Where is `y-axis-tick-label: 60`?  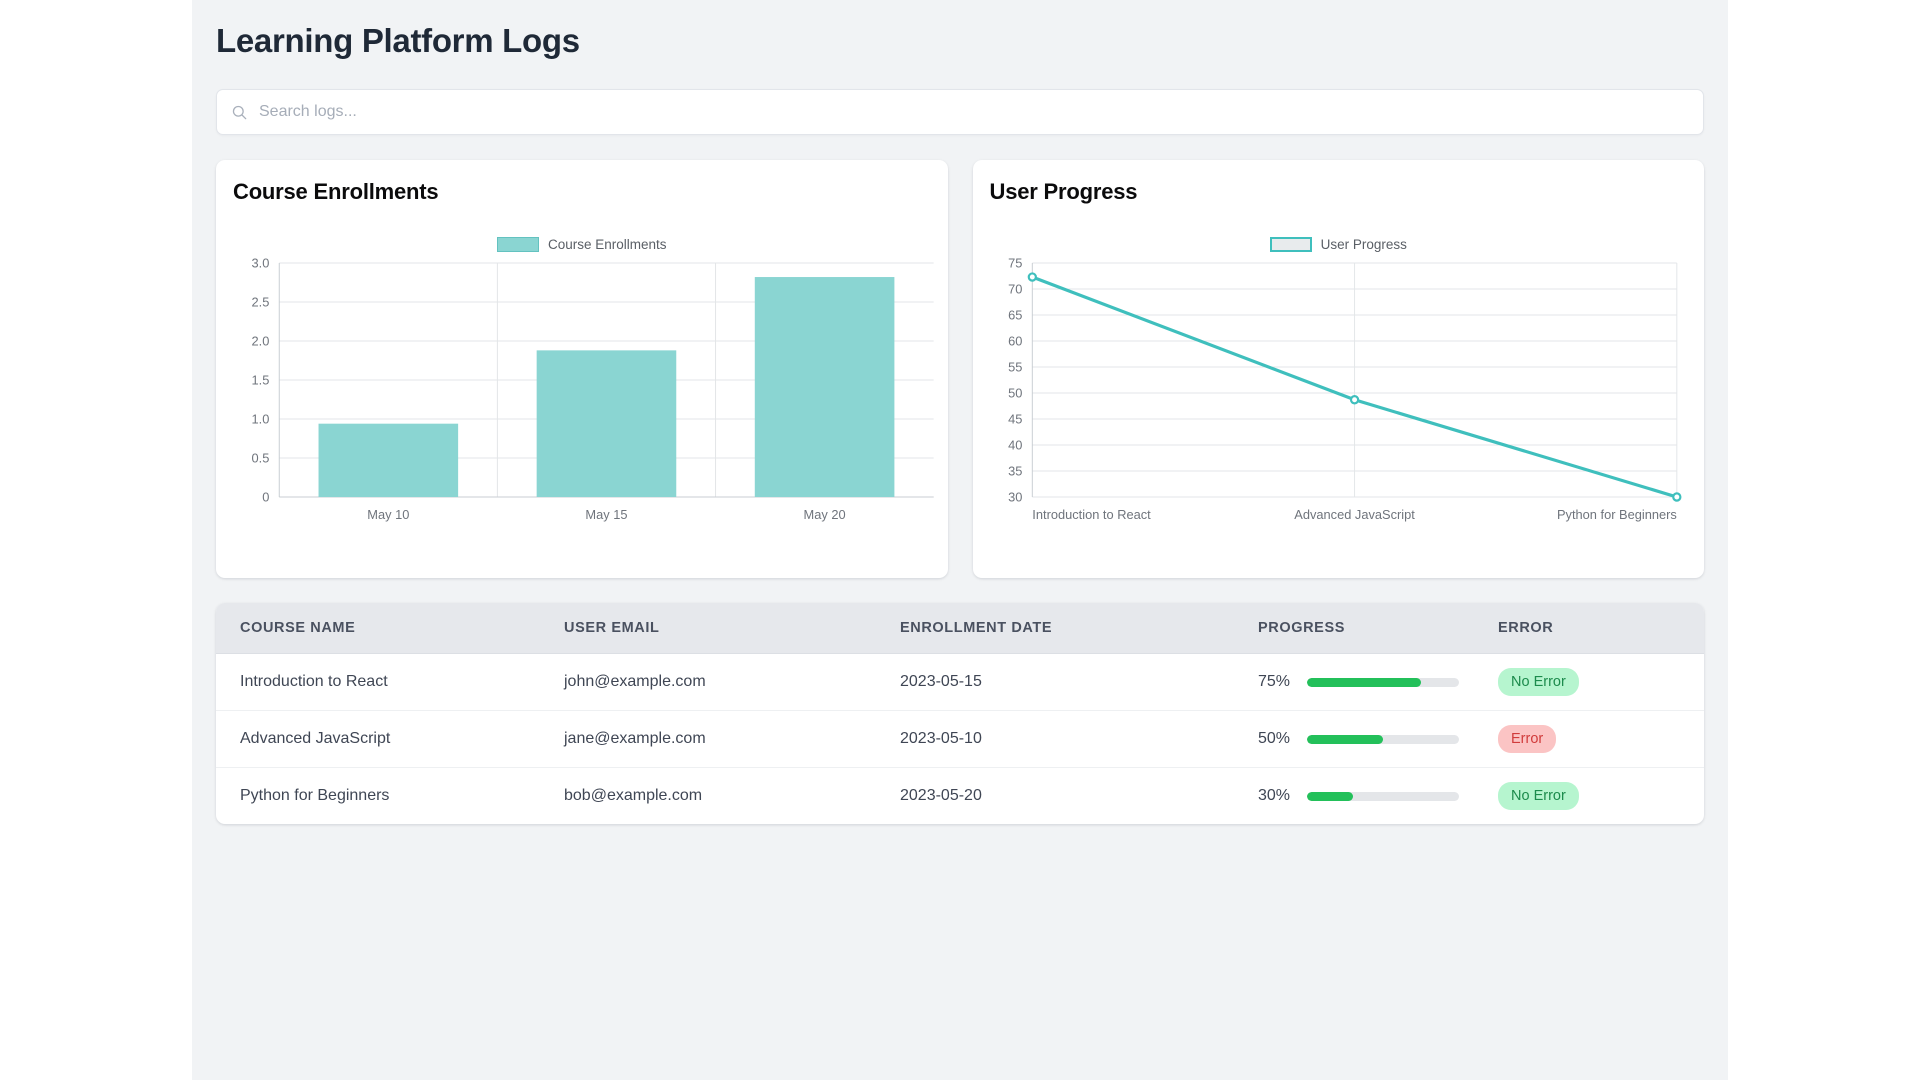
y-axis-tick-label: 60 is located at coordinates (1015, 340).